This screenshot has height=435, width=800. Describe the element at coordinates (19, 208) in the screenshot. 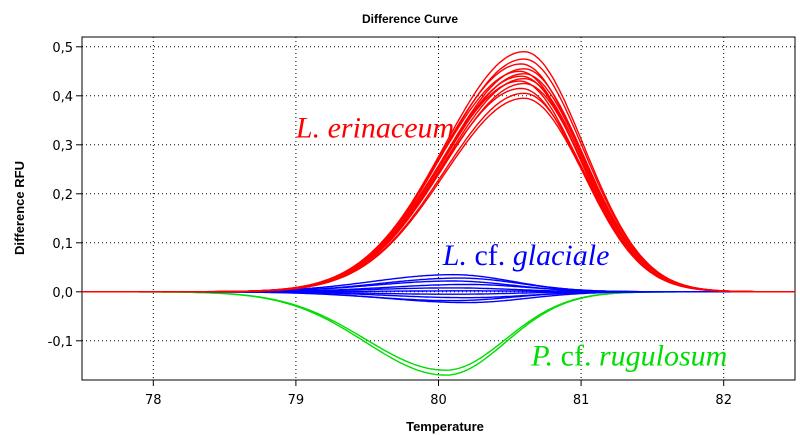

I see `y-axis-label: Difference RFU` at that location.